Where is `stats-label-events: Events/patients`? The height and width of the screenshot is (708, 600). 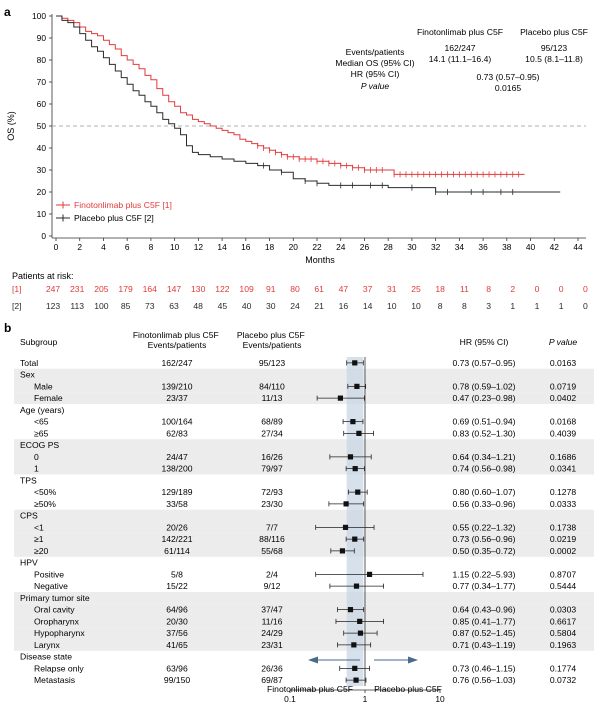 stats-label-events: Events/patients is located at coordinates (375, 52).